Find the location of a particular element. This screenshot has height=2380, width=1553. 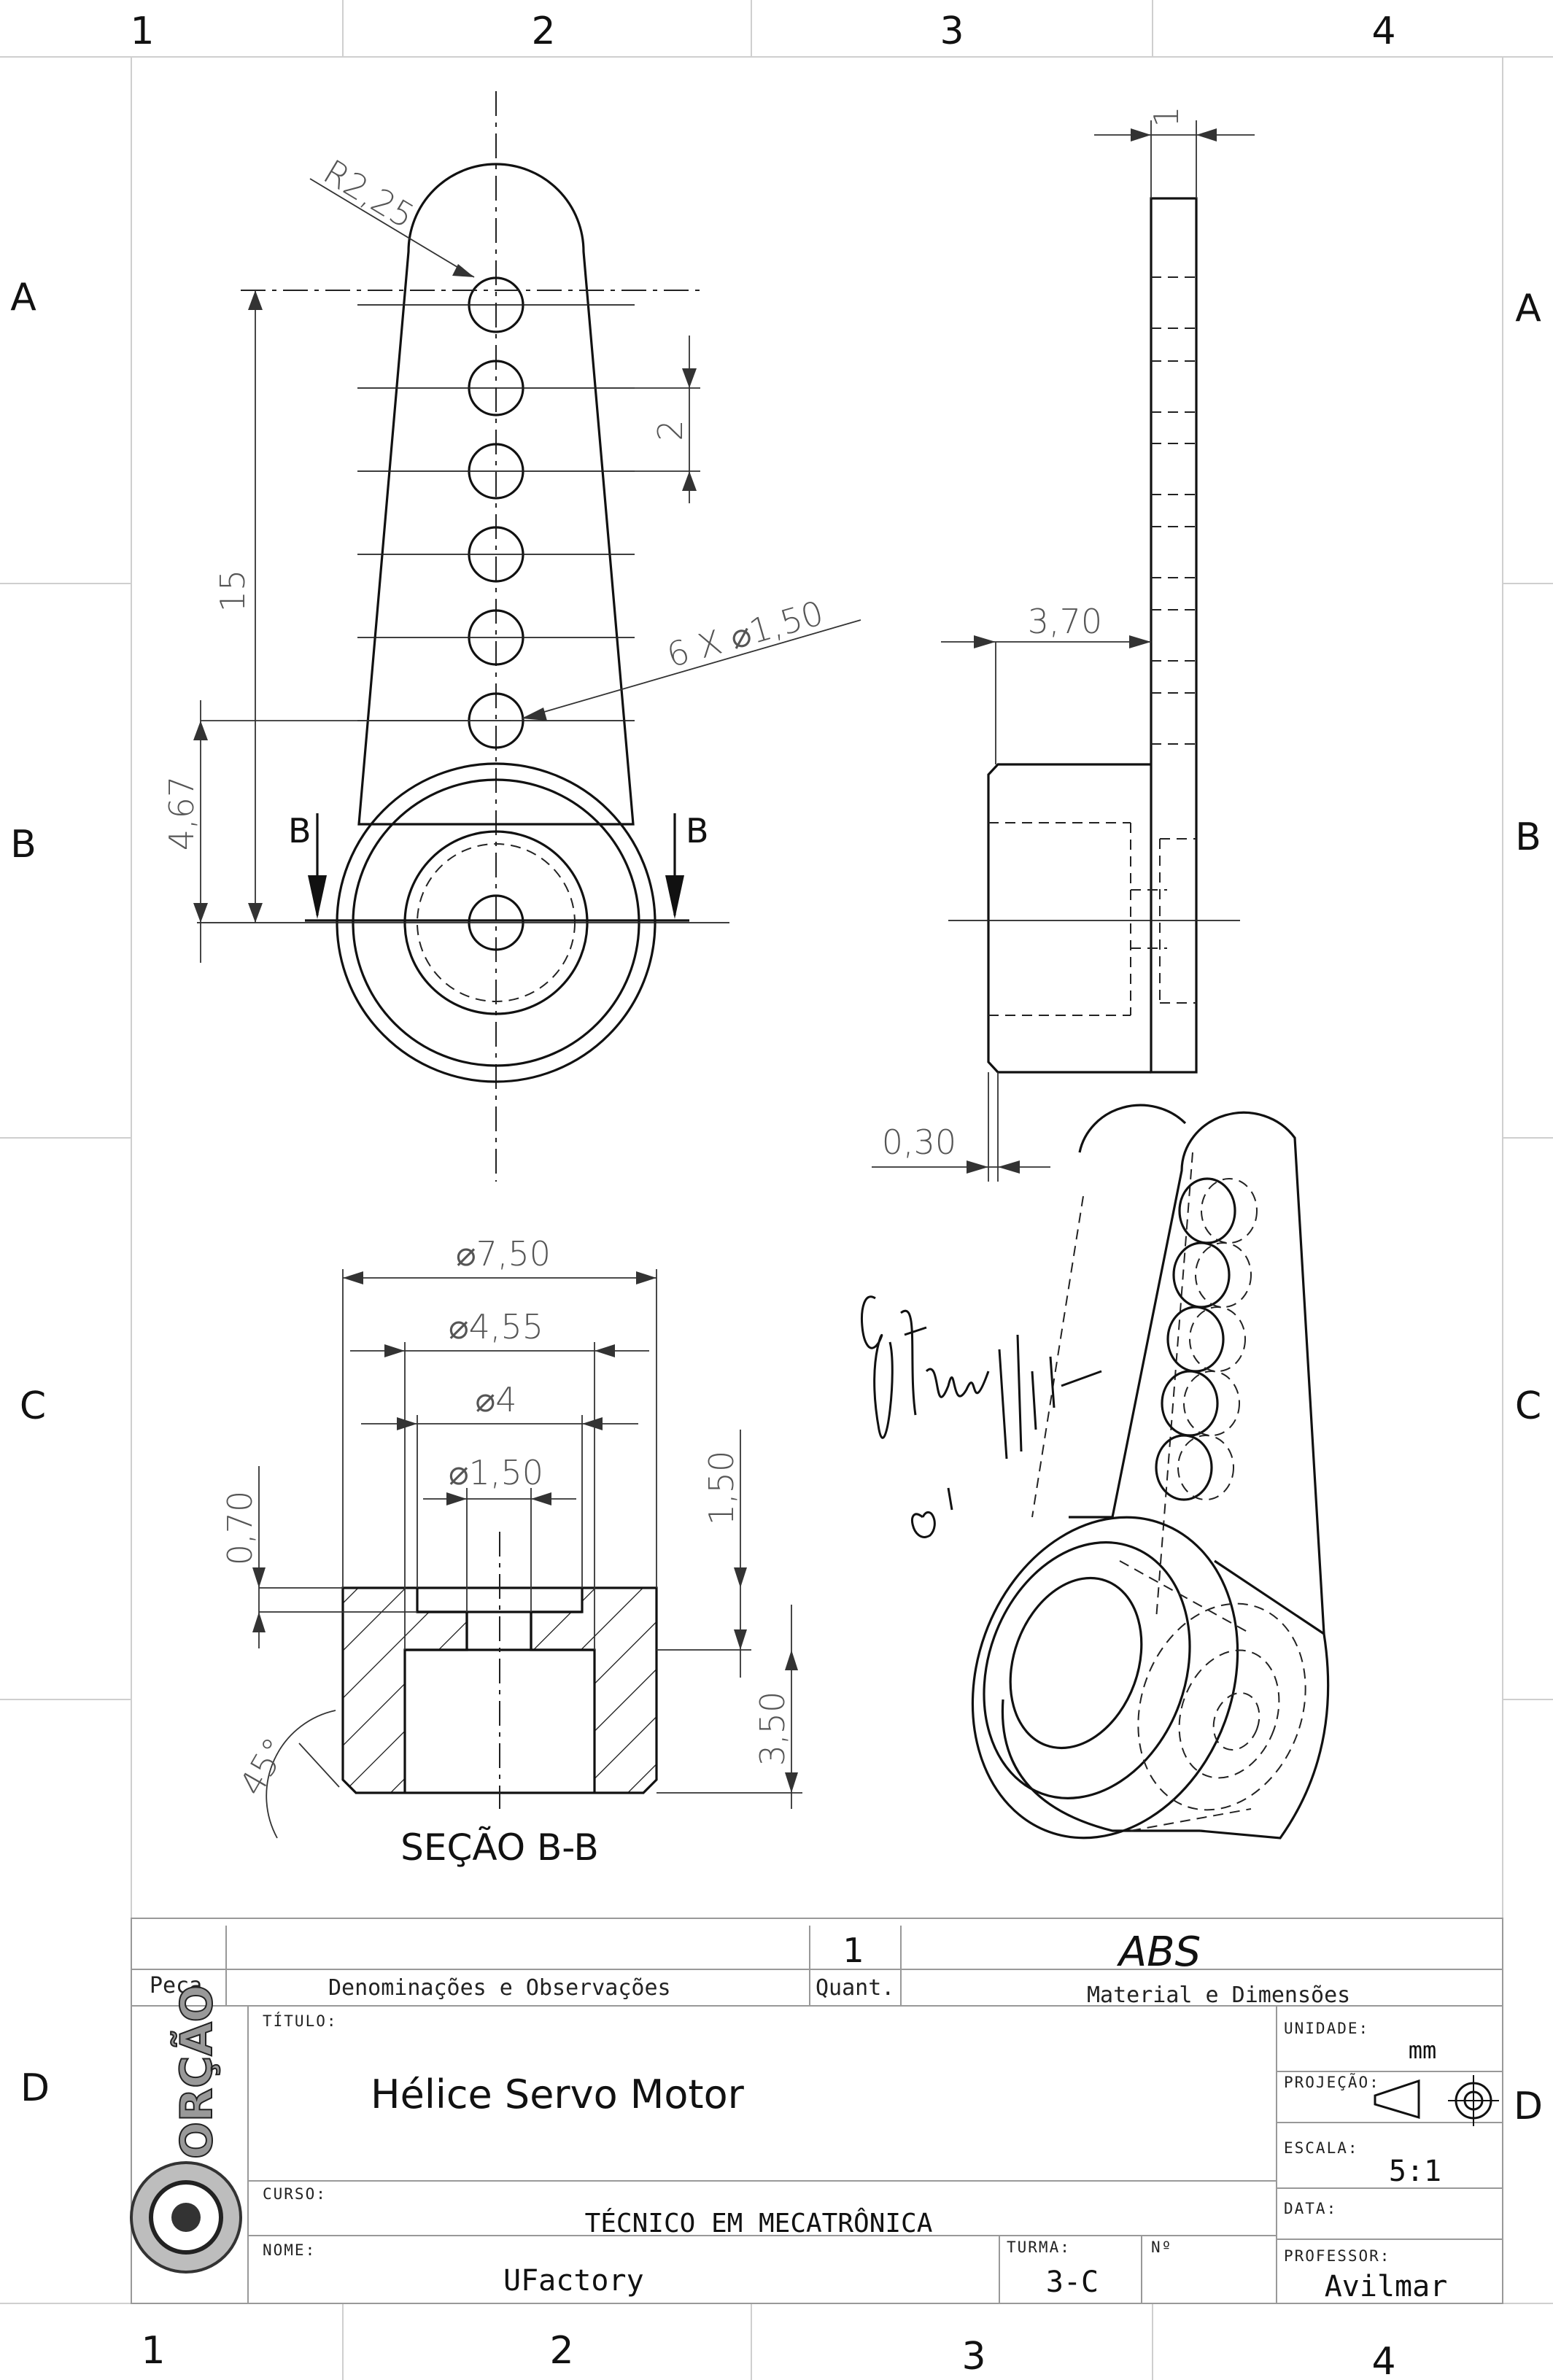

handwritten-signature is located at coordinates (982, 1416).